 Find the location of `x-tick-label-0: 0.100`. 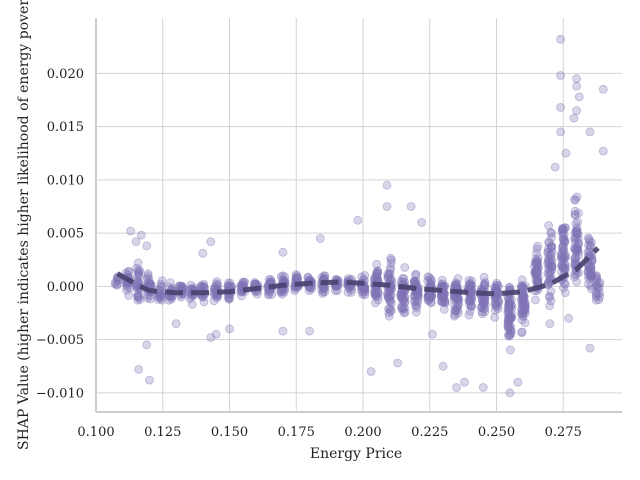

x-tick-label-0: 0.100 is located at coordinates (95, 432).